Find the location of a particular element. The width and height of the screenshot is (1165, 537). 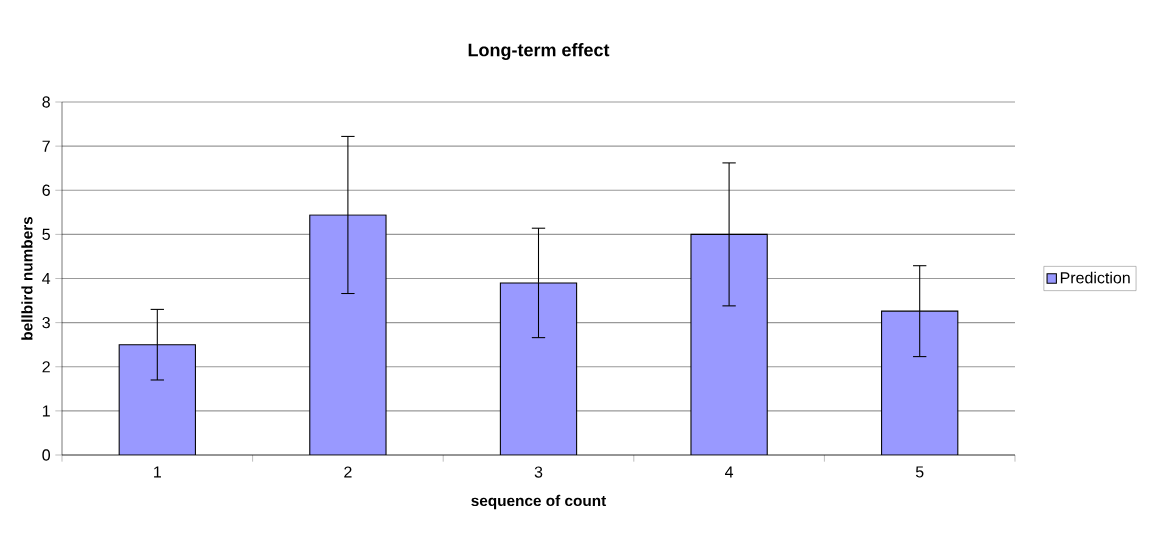

y-tick-label: 2 is located at coordinates (46, 367).